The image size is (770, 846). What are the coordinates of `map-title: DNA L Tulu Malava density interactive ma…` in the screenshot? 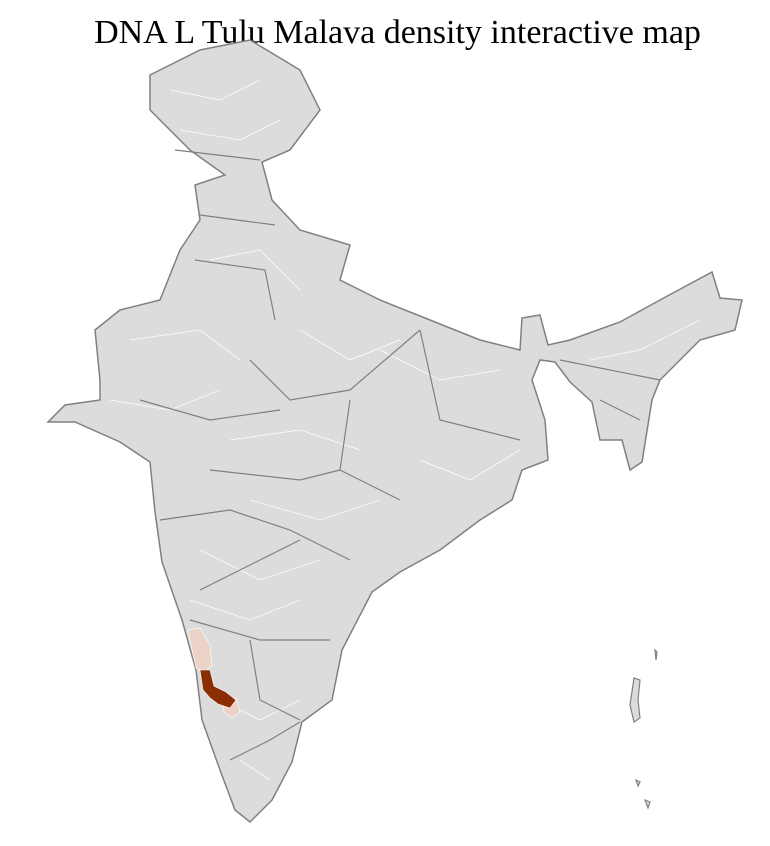 It's located at (397, 32).